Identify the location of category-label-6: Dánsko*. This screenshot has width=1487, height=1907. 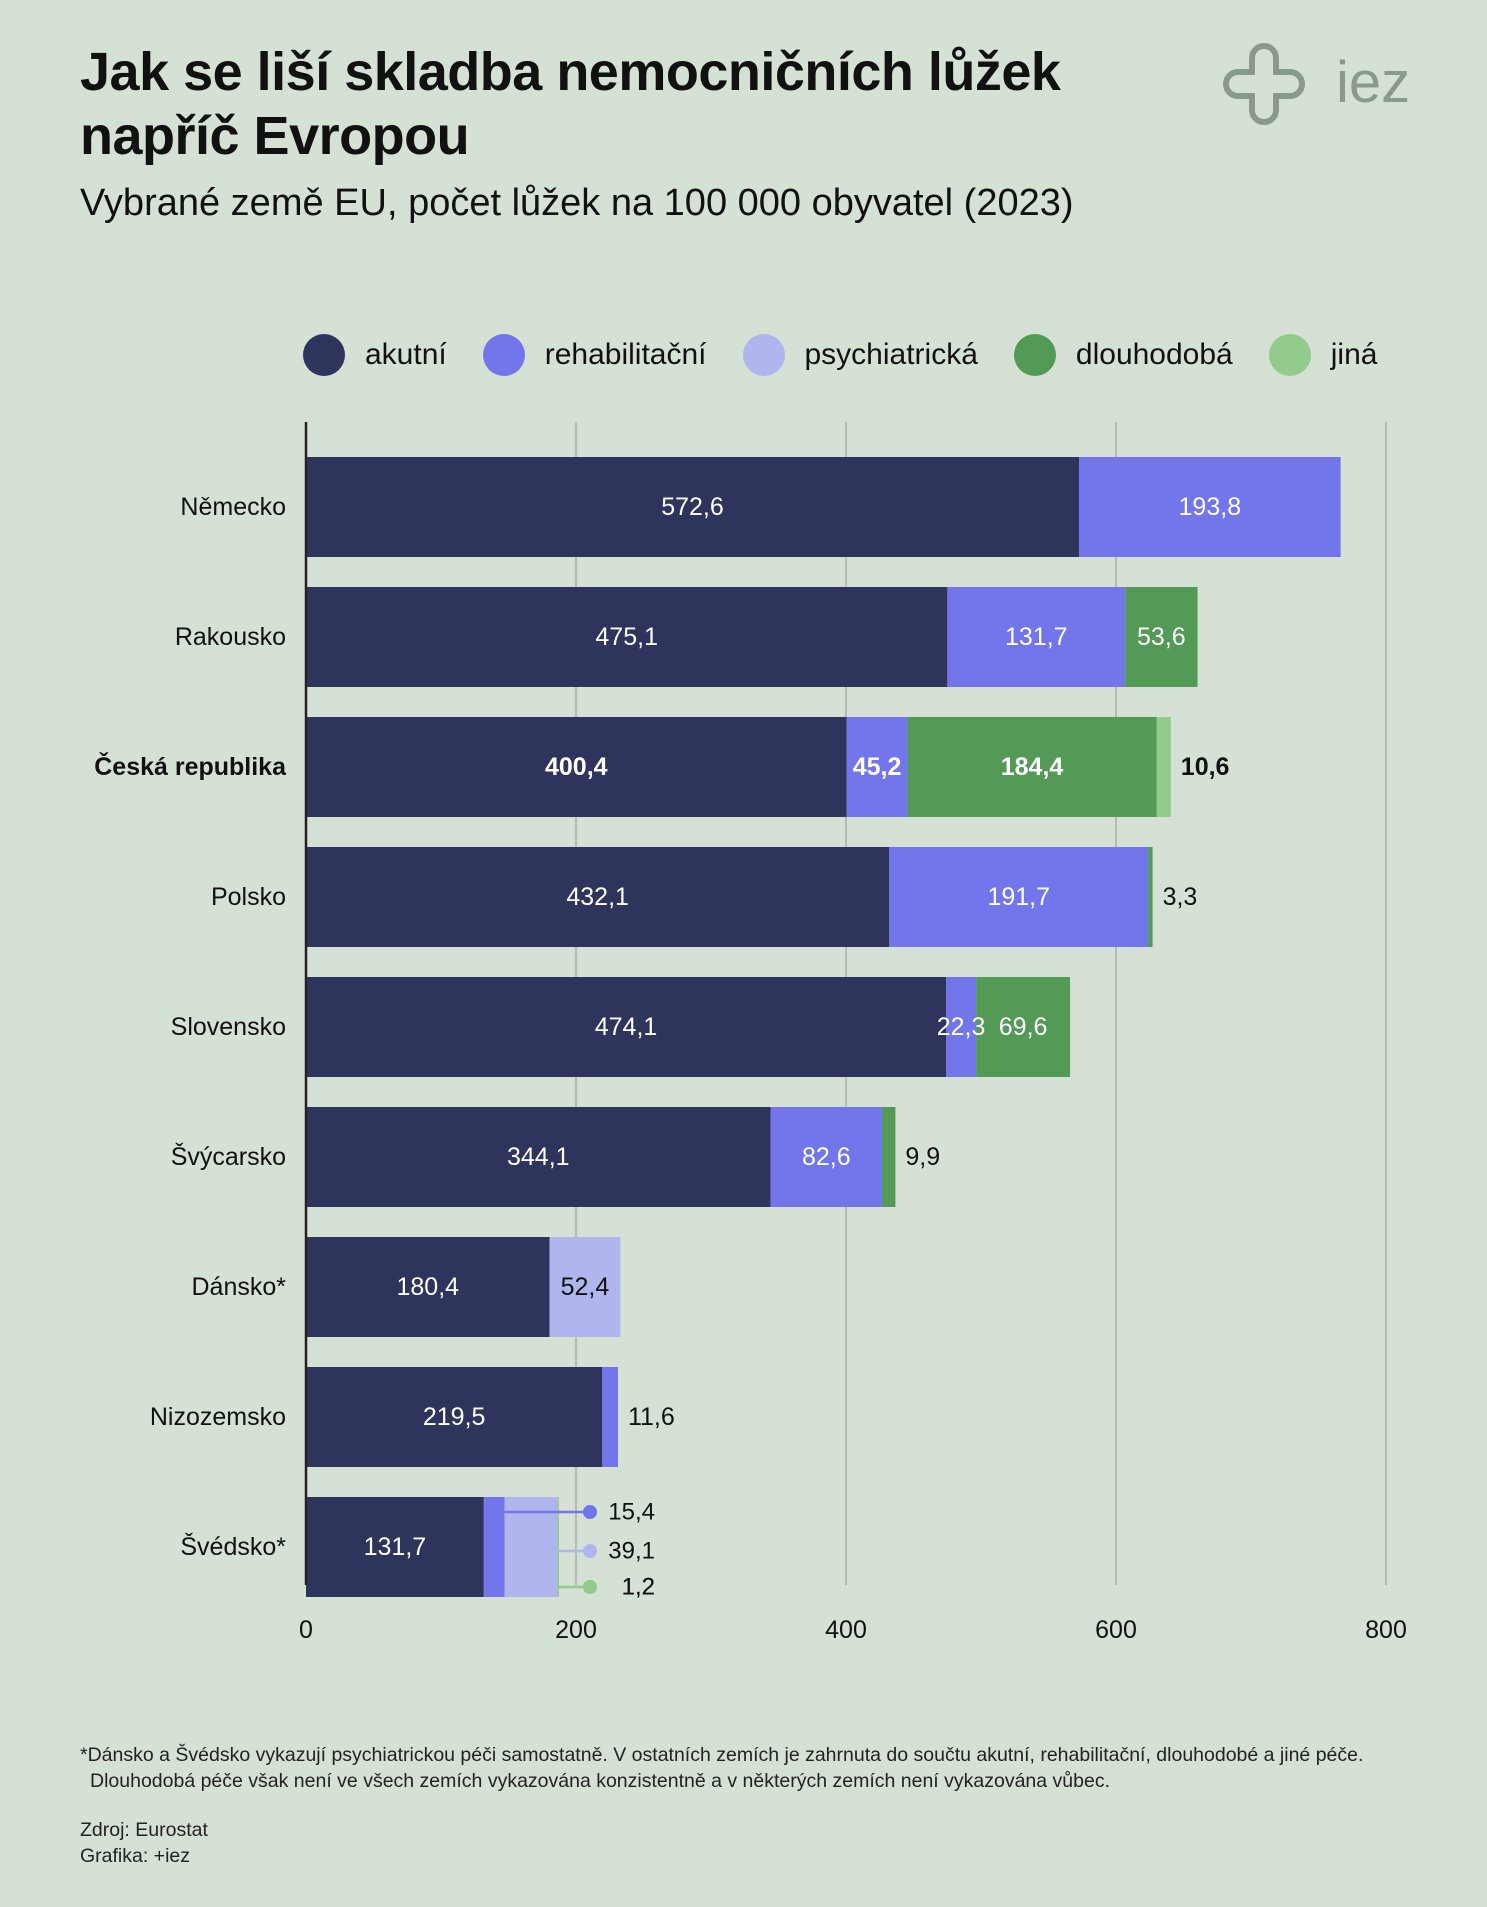
(239, 1287).